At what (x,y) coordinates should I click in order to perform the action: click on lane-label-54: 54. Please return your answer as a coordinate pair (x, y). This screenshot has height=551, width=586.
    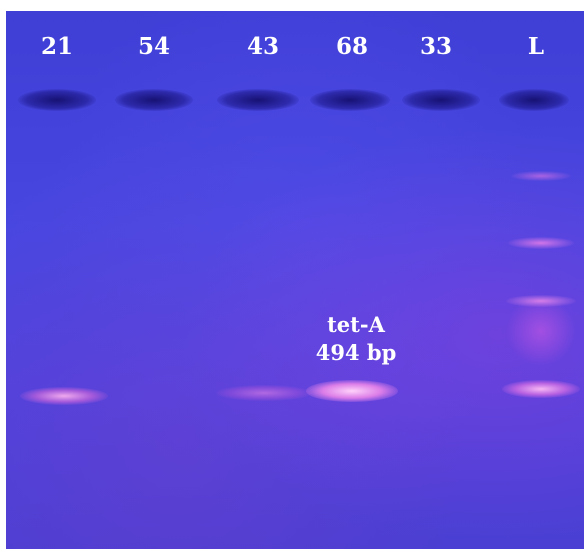
    Looking at the image, I should click on (154, 46).